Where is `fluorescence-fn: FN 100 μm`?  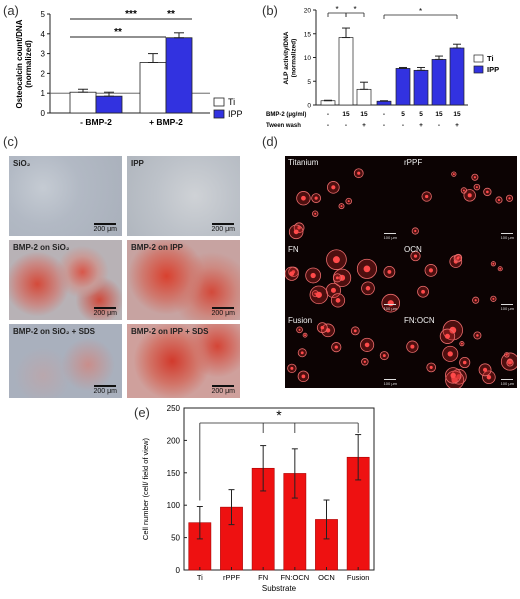 fluorescence-fn: FN 100 μm is located at coordinates (342, 278).